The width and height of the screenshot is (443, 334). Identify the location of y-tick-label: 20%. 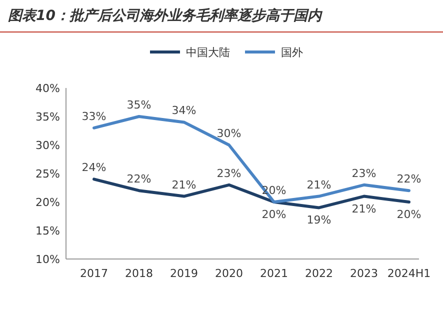
(48, 202).